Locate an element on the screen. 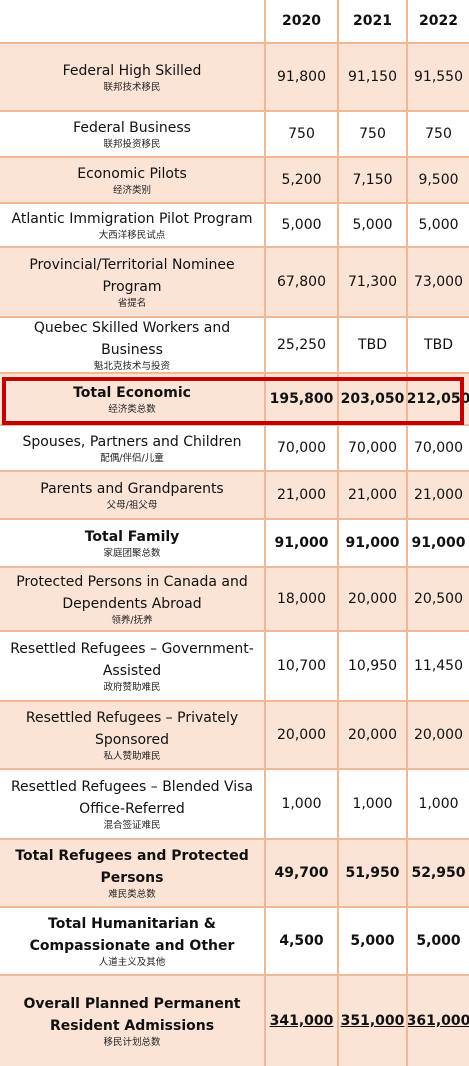 Image resolution: width=469 pixels, height=1066 pixels. year-label: 2021 is located at coordinates (372, 21).